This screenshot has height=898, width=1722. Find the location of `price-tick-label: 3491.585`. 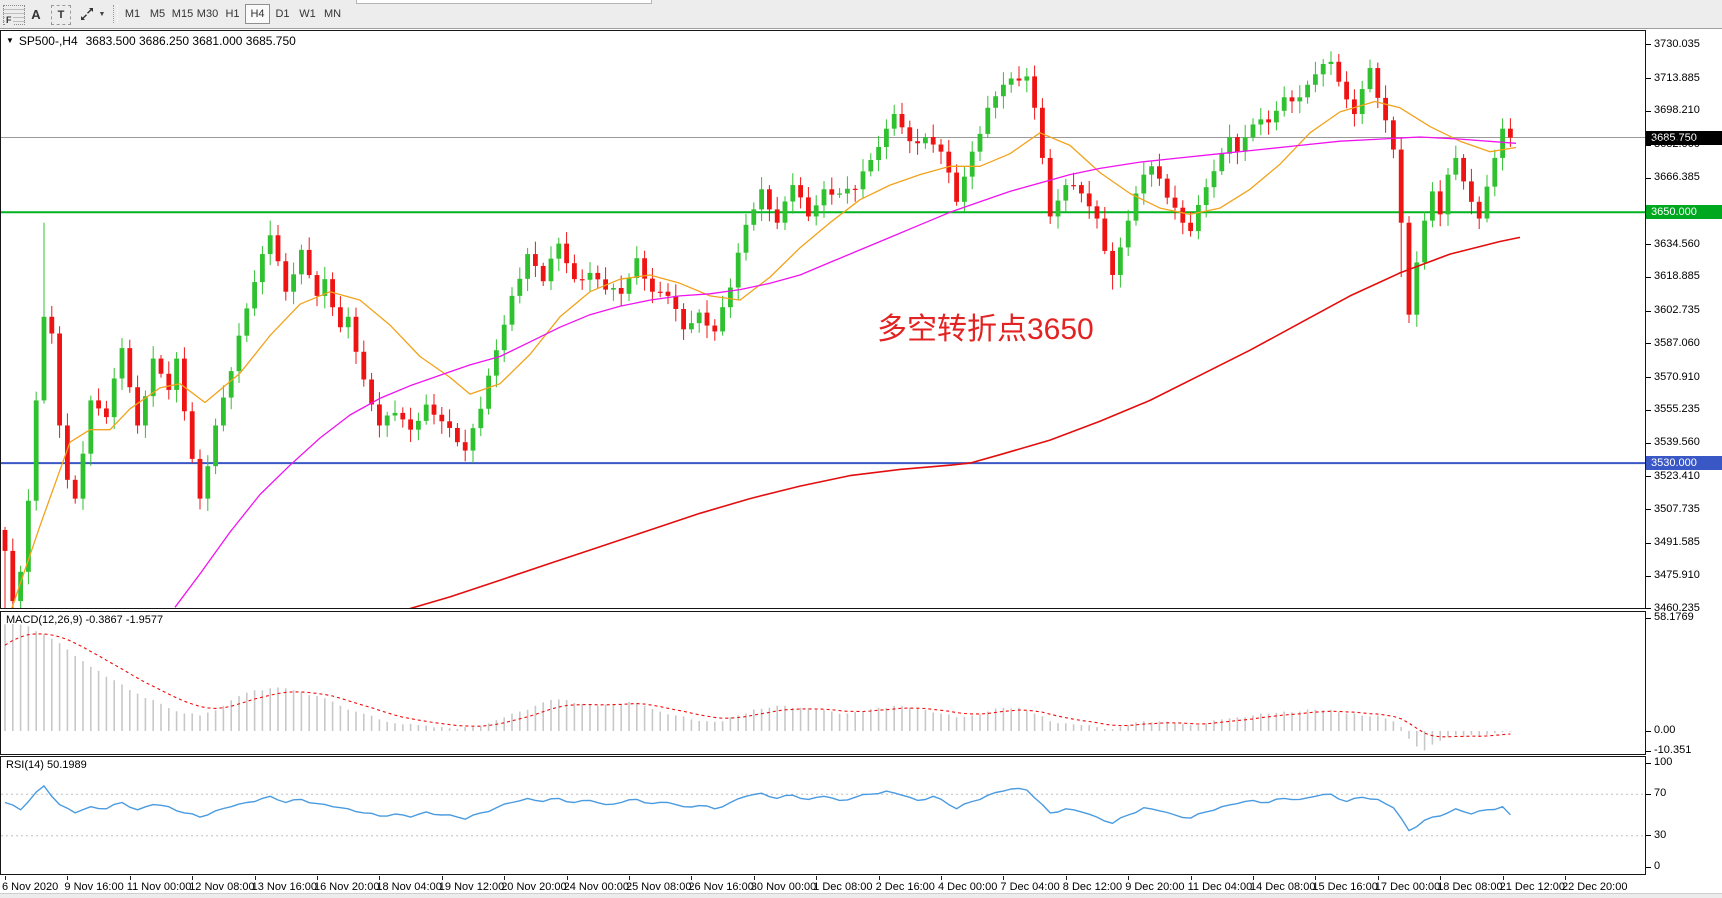

price-tick-label: 3491.585 is located at coordinates (1677, 542).